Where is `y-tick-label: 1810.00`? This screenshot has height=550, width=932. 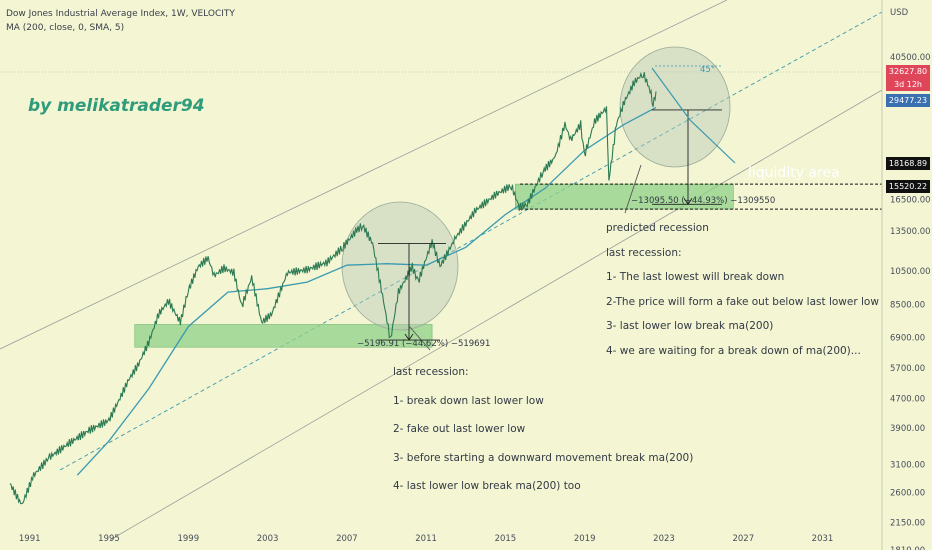
y-tick-label: 1810.00 is located at coordinates (907, 548).